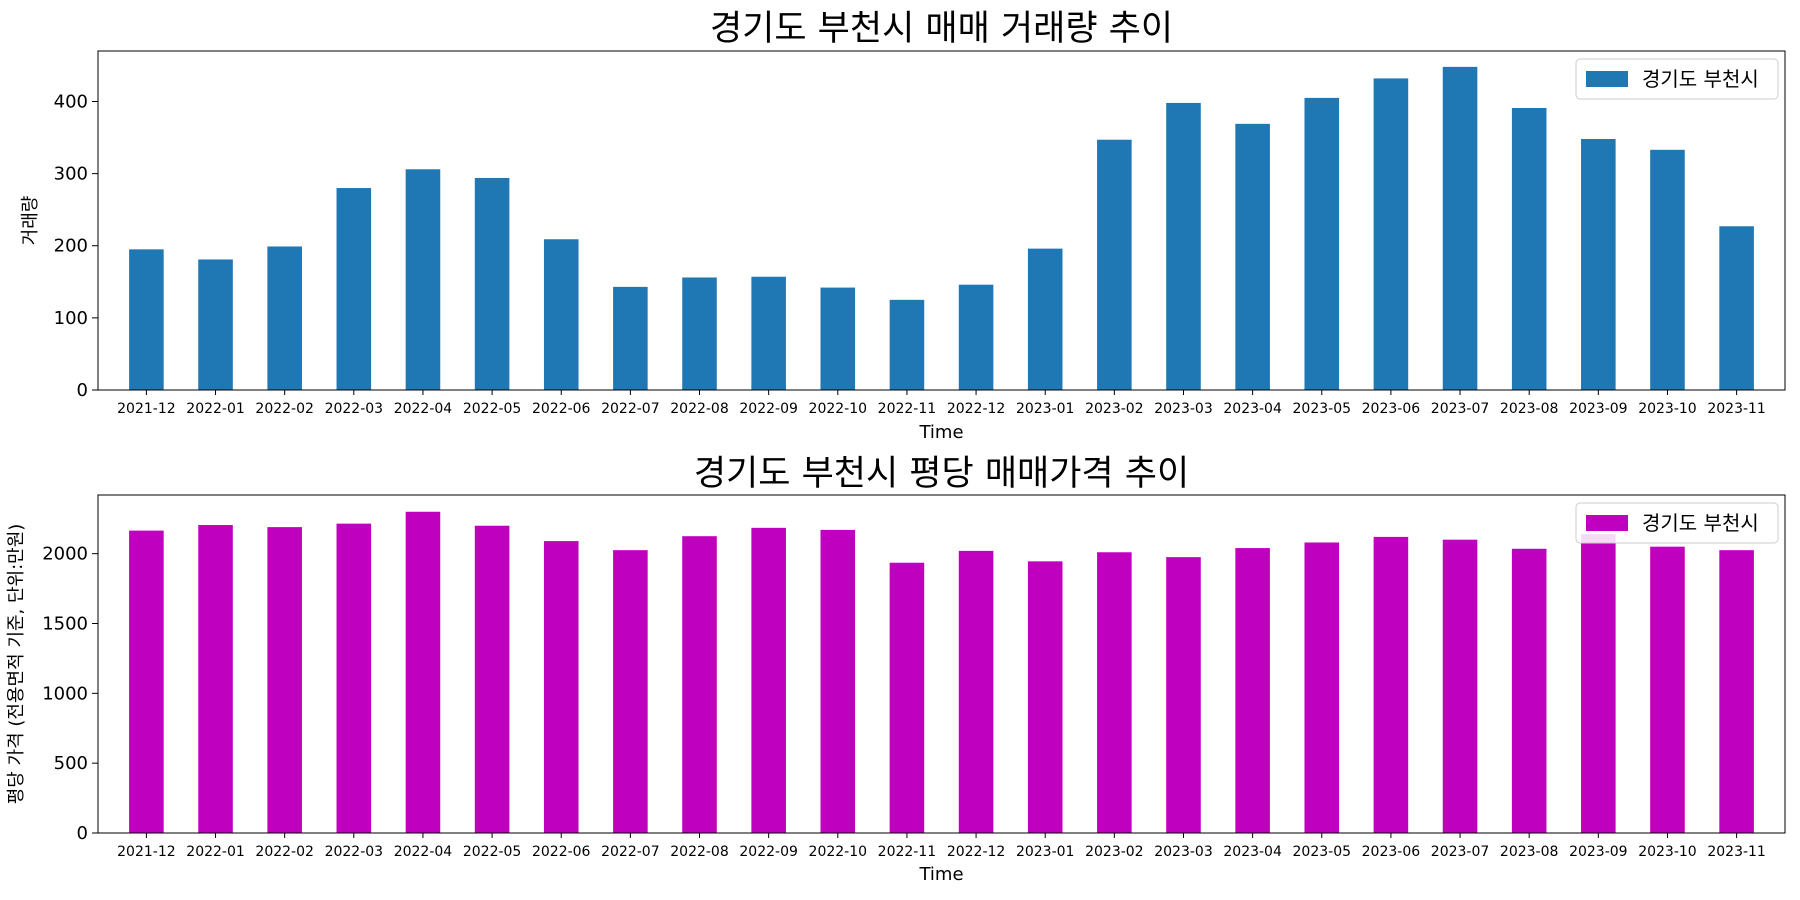 The width and height of the screenshot is (1800, 900). Describe the element at coordinates (1252, 409) in the screenshot. I see `x-tick-label: 2023-04` at that location.